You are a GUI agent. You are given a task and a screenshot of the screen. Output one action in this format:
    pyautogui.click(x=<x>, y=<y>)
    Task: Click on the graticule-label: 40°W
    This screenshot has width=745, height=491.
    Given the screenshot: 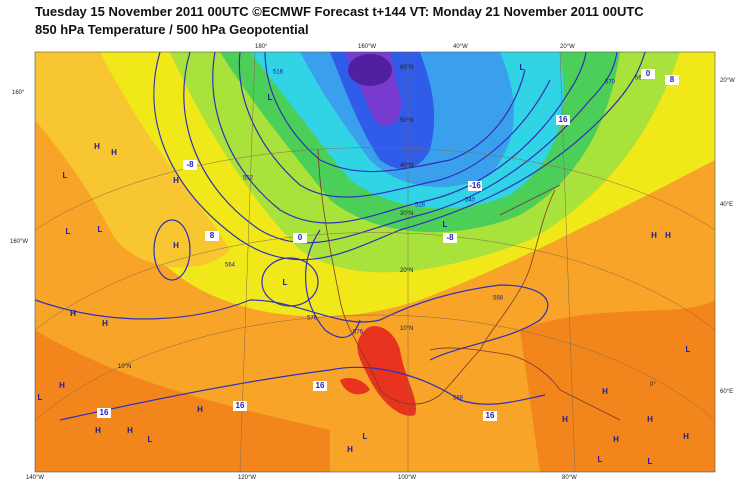 What is the action you would take?
    pyautogui.click(x=460, y=47)
    